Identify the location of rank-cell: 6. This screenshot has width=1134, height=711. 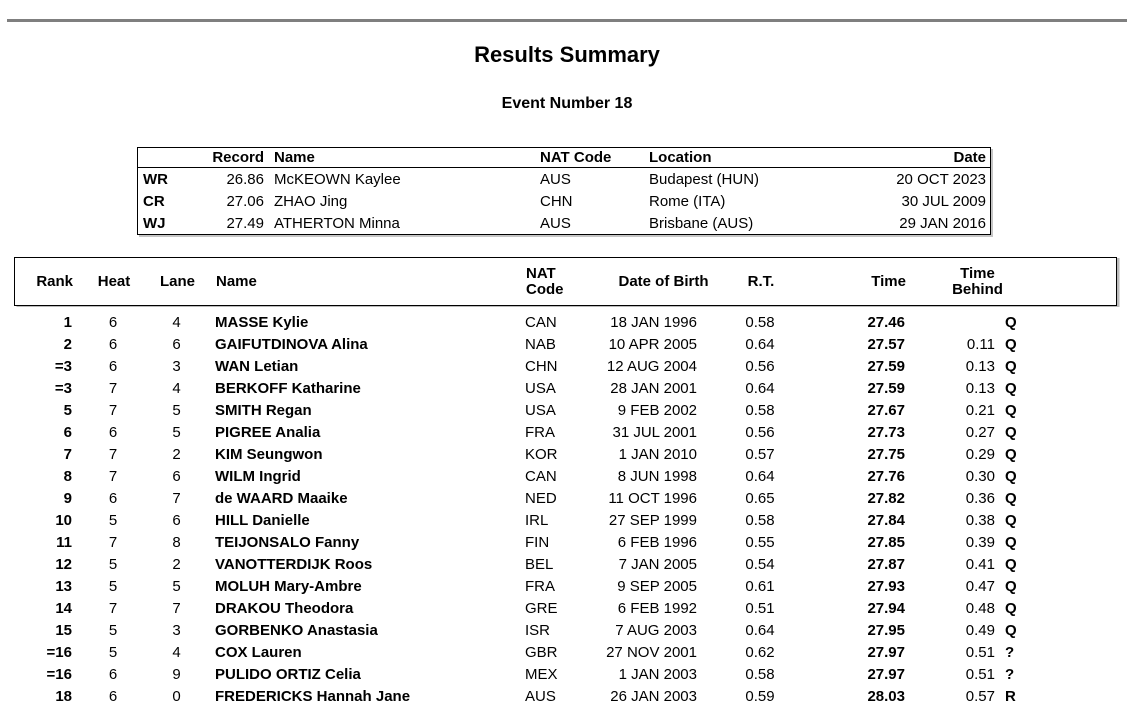
(67, 432).